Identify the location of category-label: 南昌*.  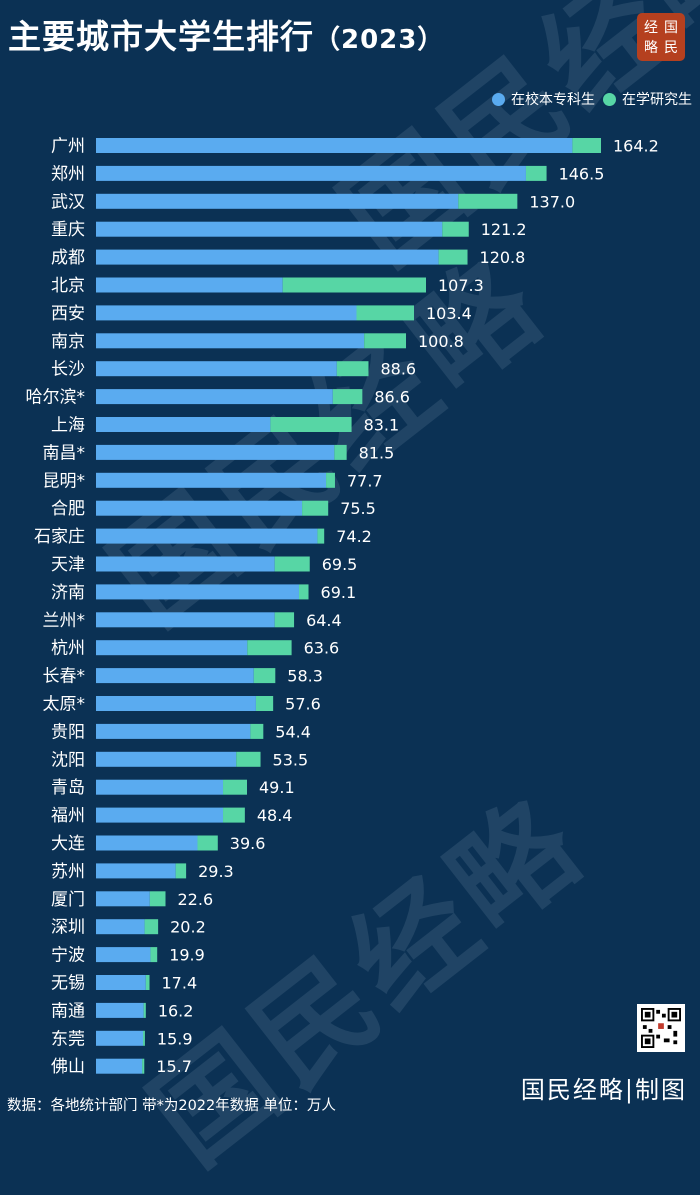
(64, 453).